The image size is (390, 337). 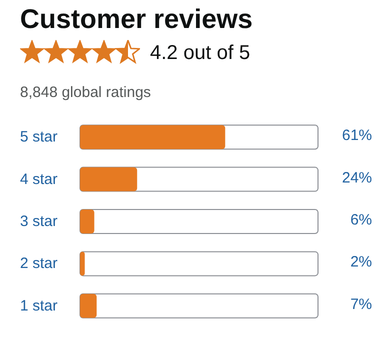 What do you see at coordinates (39, 179) in the screenshot?
I see `y-tick-label: 4 star` at bounding box center [39, 179].